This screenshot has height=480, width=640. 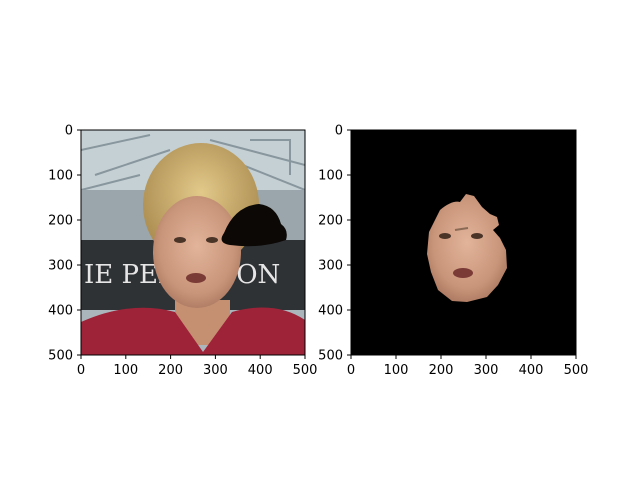 What do you see at coordinates (197, 252) in the screenshot?
I see `face` at bounding box center [197, 252].